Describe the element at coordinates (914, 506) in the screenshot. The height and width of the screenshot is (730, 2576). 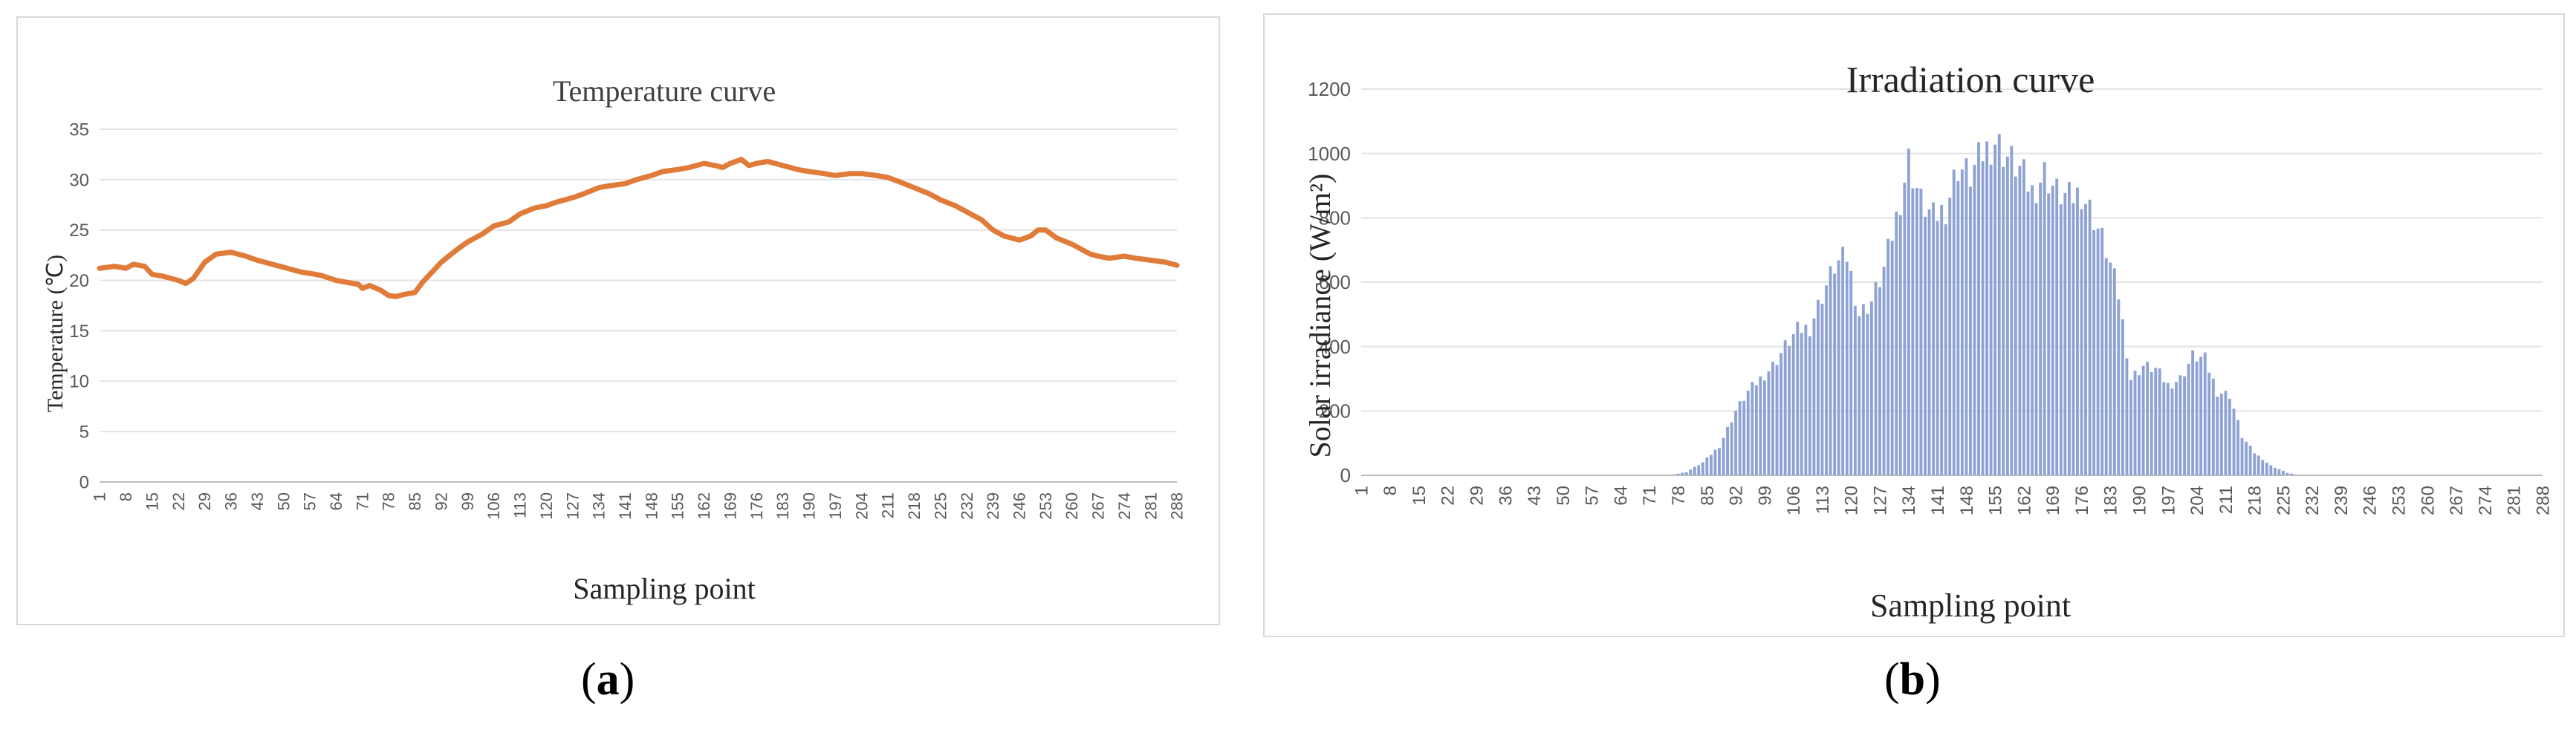
I see `x-tick-label: 218` at that location.